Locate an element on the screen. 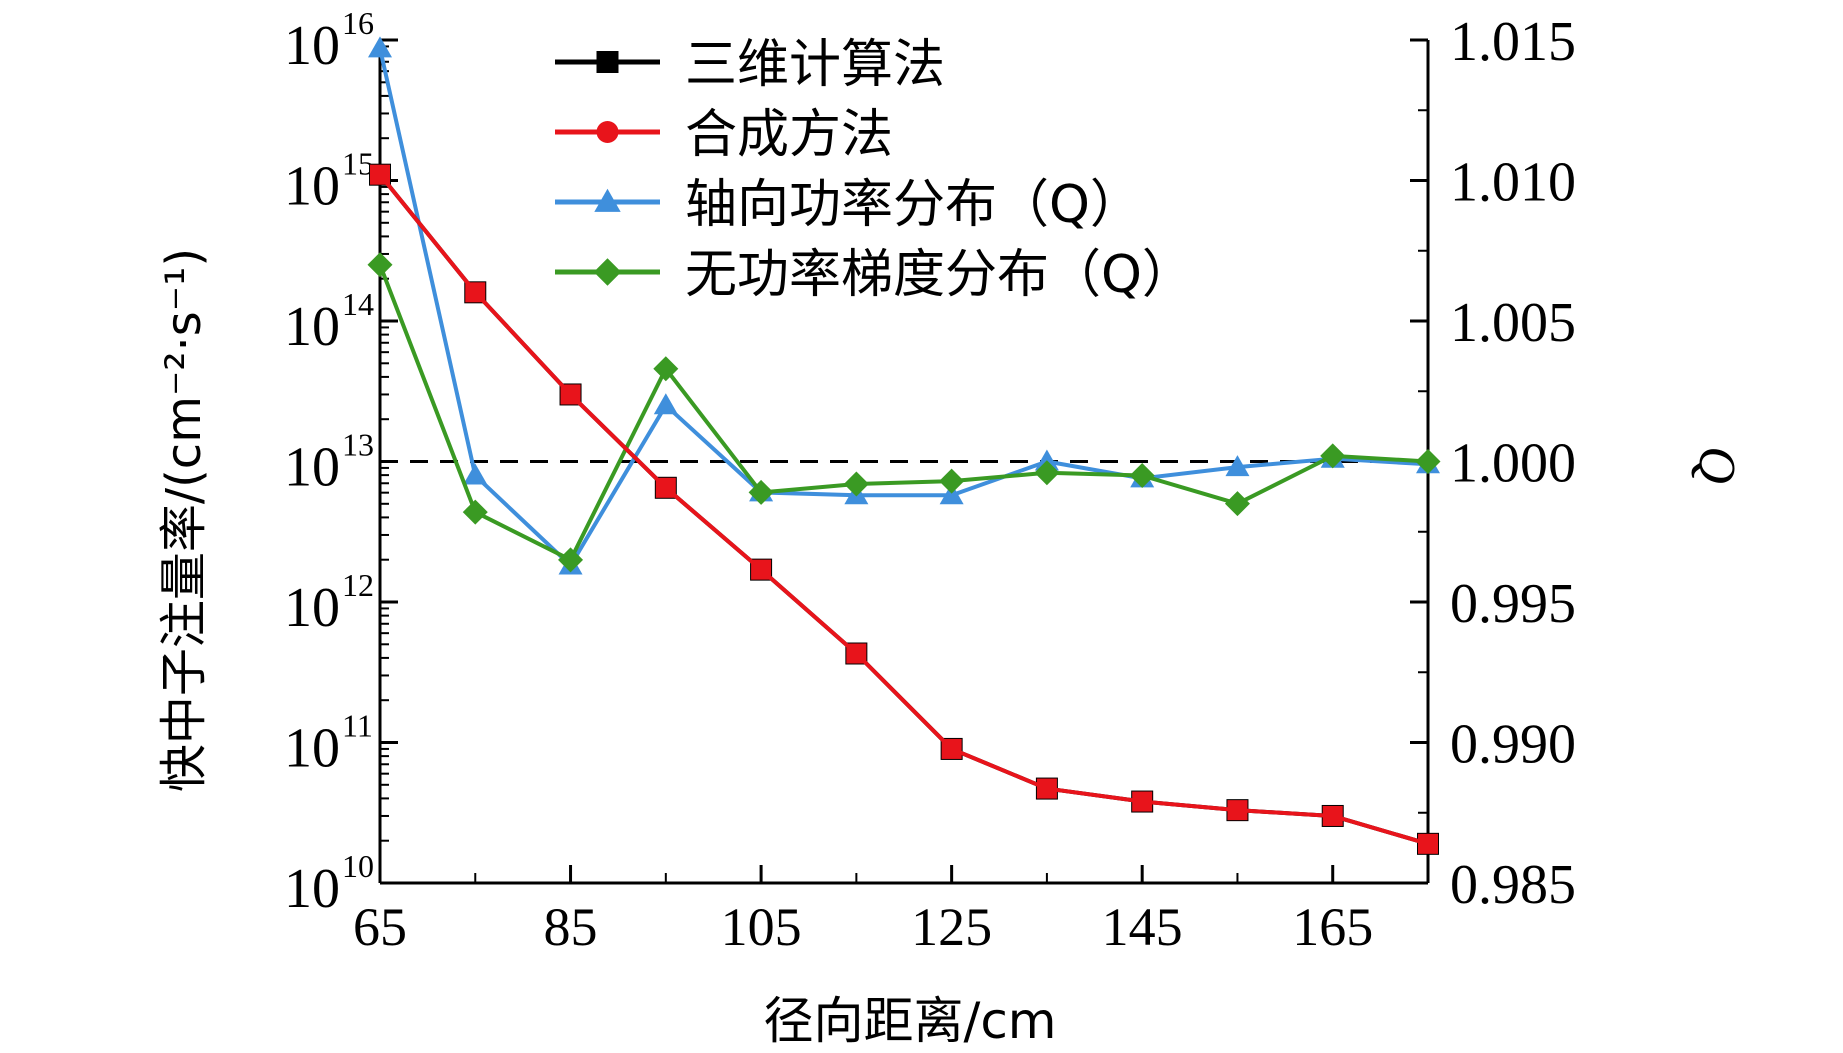 The width and height of the screenshot is (1843, 1053). x-tick-label: 125 is located at coordinates (951, 927).